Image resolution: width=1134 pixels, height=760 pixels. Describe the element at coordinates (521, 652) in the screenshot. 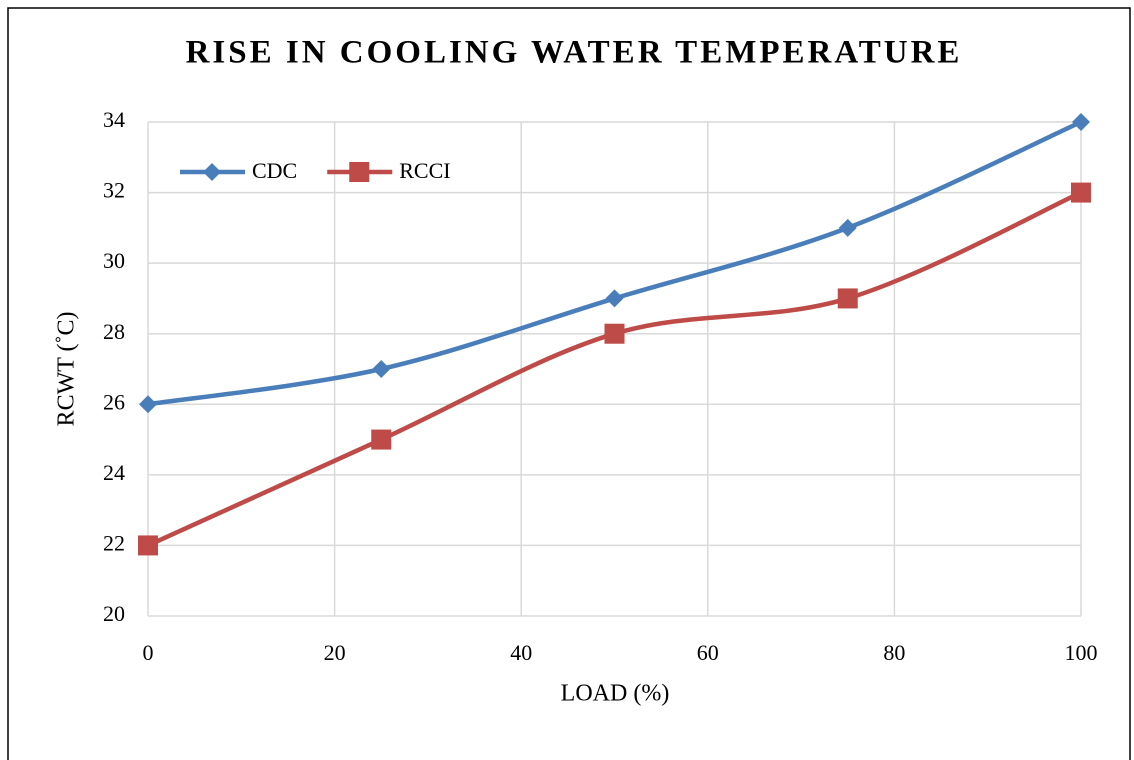

I see `x-tick-label: 40` at that location.